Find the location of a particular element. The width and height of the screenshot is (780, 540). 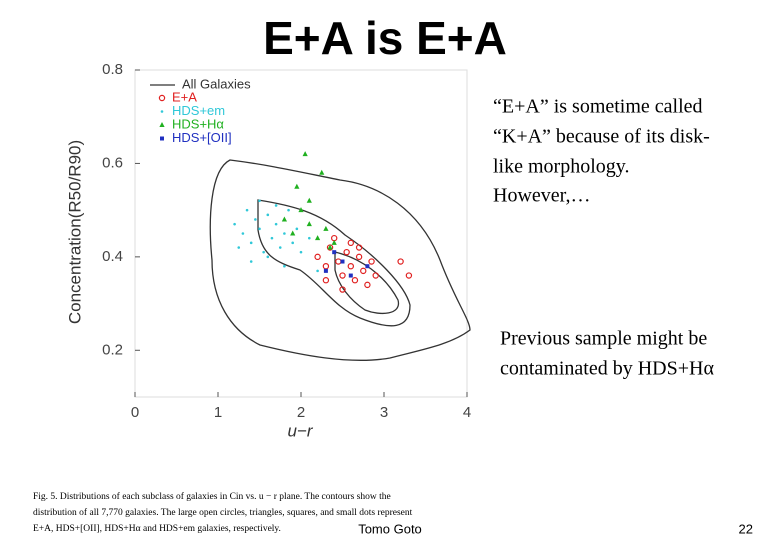

legend-label: HDS+Hα is located at coordinates (198, 123).